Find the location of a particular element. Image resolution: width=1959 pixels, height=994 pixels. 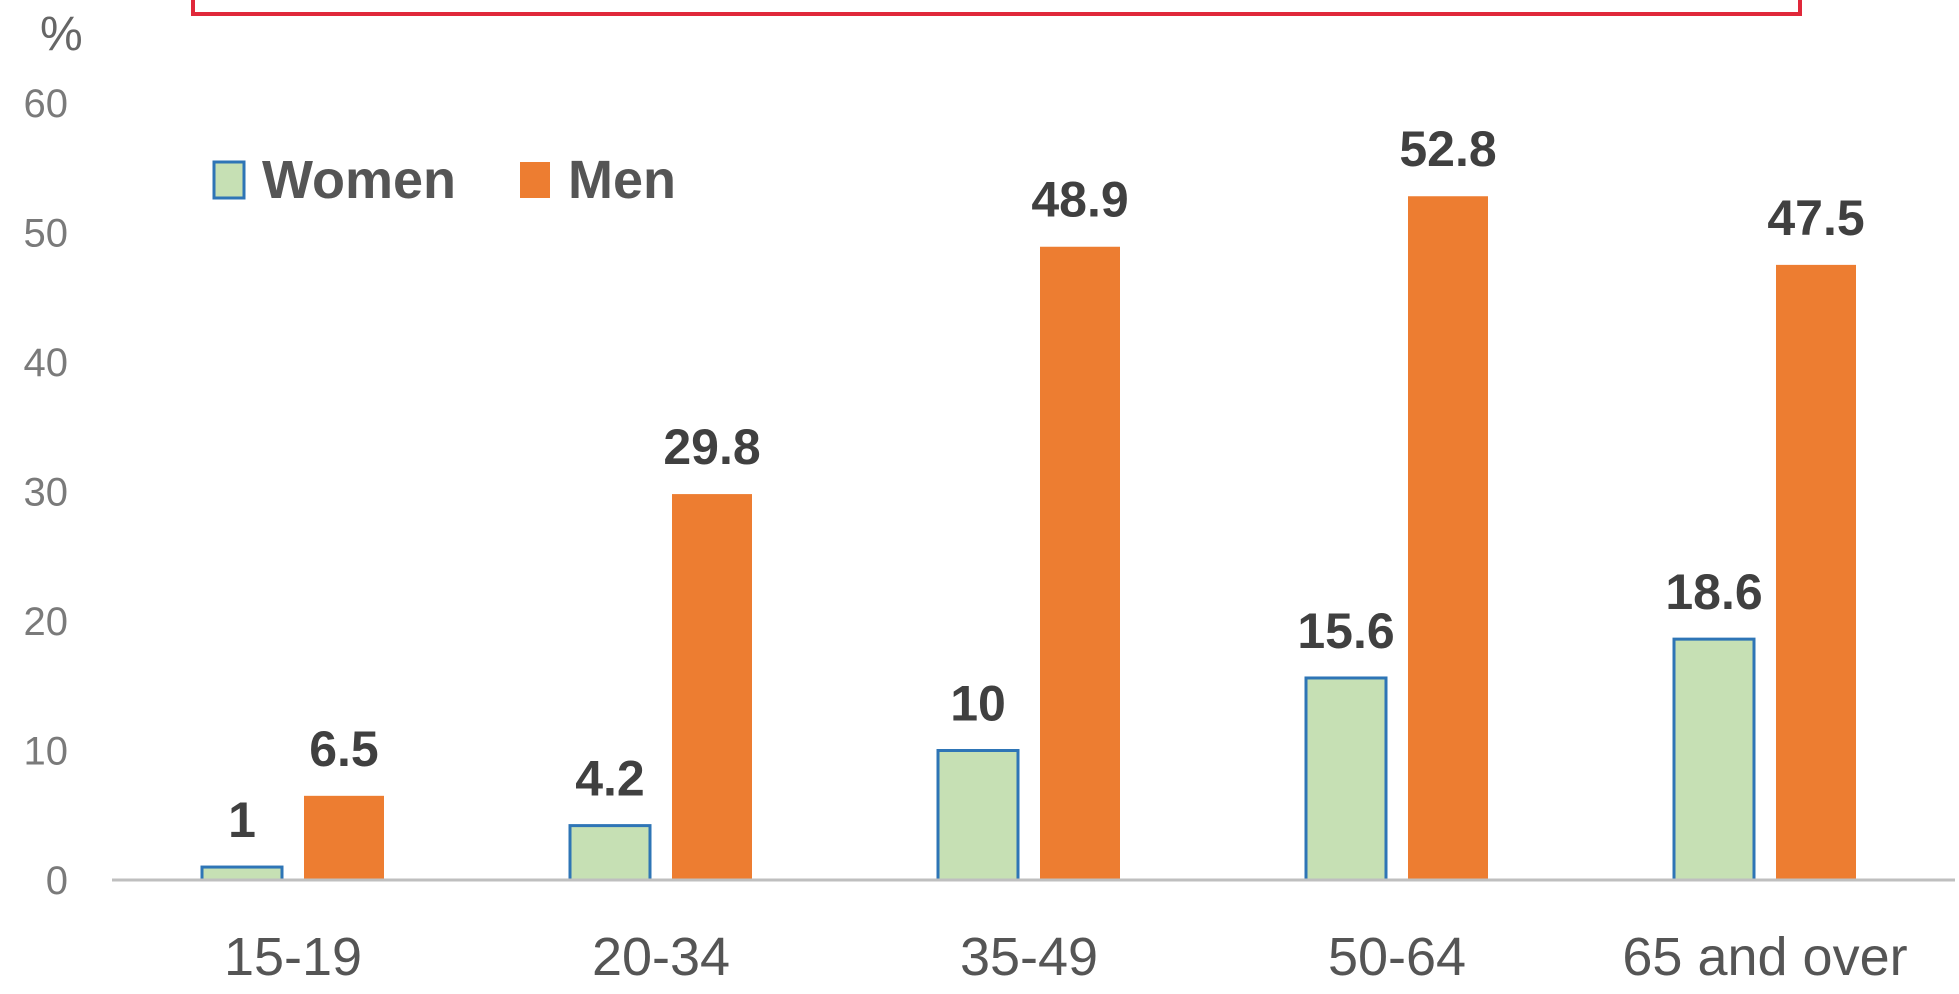

y-axis-unit-label: % is located at coordinates (61, 34).